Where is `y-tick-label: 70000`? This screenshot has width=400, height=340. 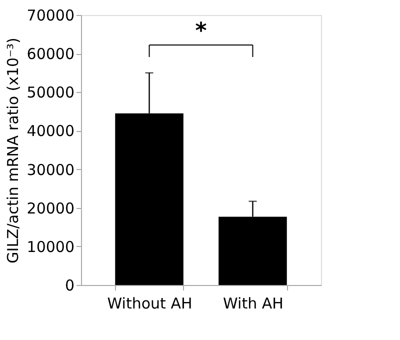 y-tick-label: 70000 is located at coordinates (50, 15).